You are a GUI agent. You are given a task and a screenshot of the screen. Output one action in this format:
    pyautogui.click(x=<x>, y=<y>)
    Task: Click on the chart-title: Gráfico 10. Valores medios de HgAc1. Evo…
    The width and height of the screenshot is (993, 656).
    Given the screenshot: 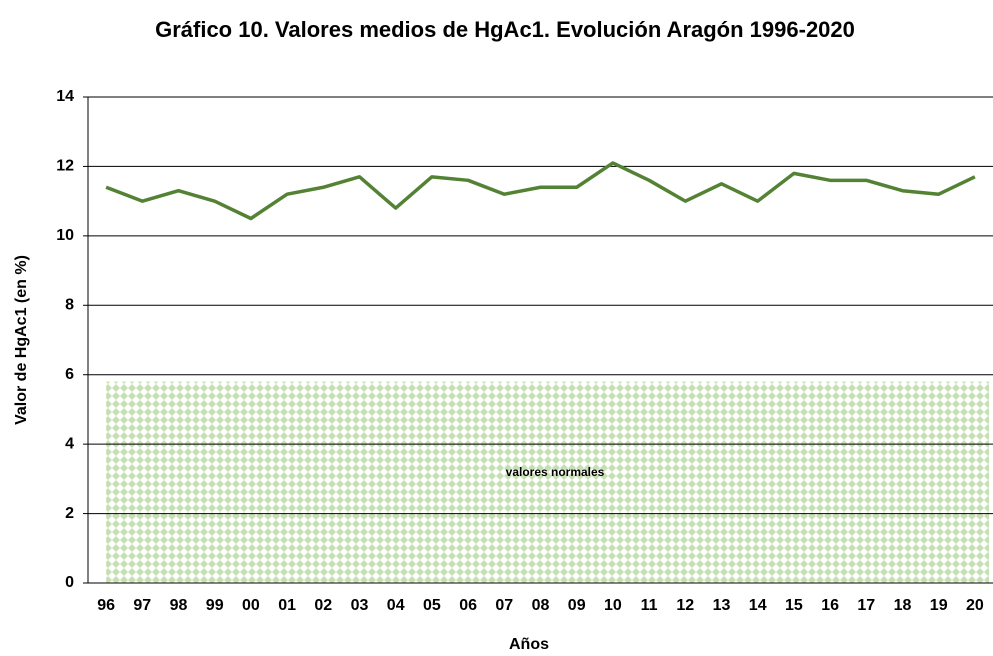 What is the action you would take?
    pyautogui.click(x=505, y=29)
    